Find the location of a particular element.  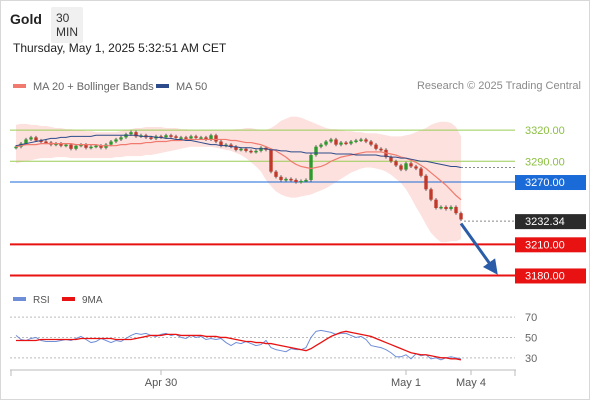

rsi-tick-70: 70 is located at coordinates (531, 318).